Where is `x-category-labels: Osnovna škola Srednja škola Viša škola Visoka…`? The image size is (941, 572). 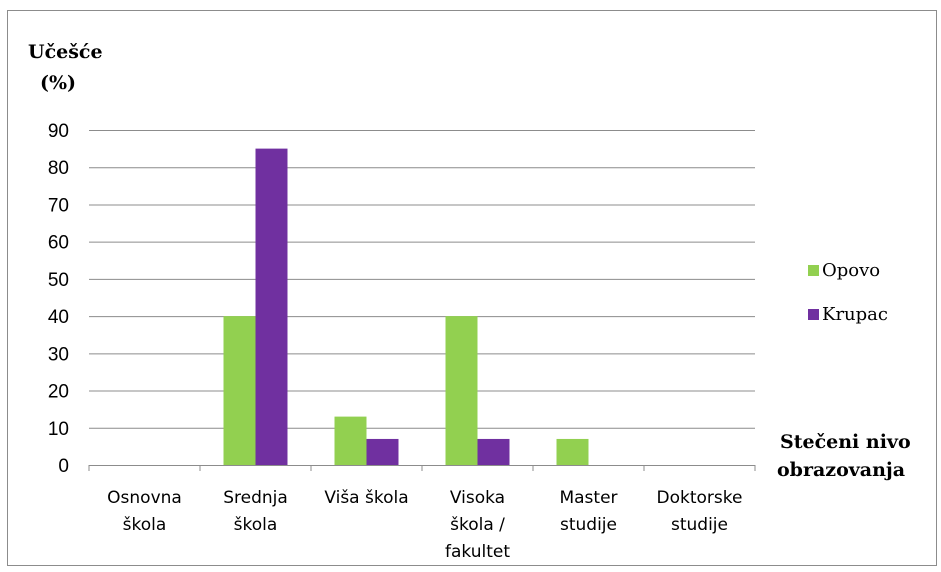 x-category-labels: Osnovna škola Srednja škola Viša škola Visoka… is located at coordinates (424, 525).